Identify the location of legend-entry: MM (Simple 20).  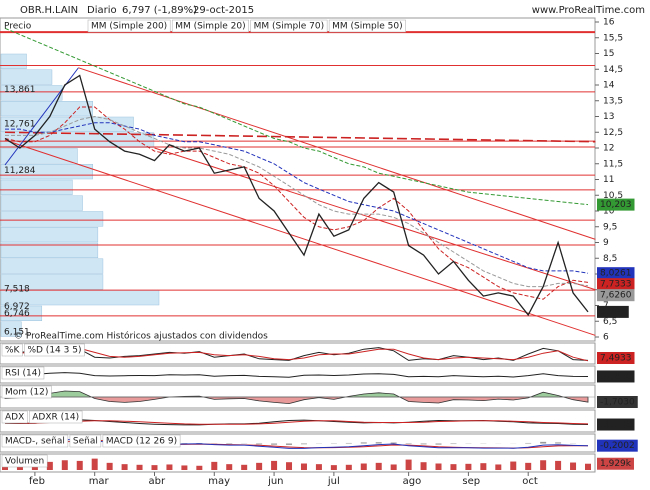
(210, 27).